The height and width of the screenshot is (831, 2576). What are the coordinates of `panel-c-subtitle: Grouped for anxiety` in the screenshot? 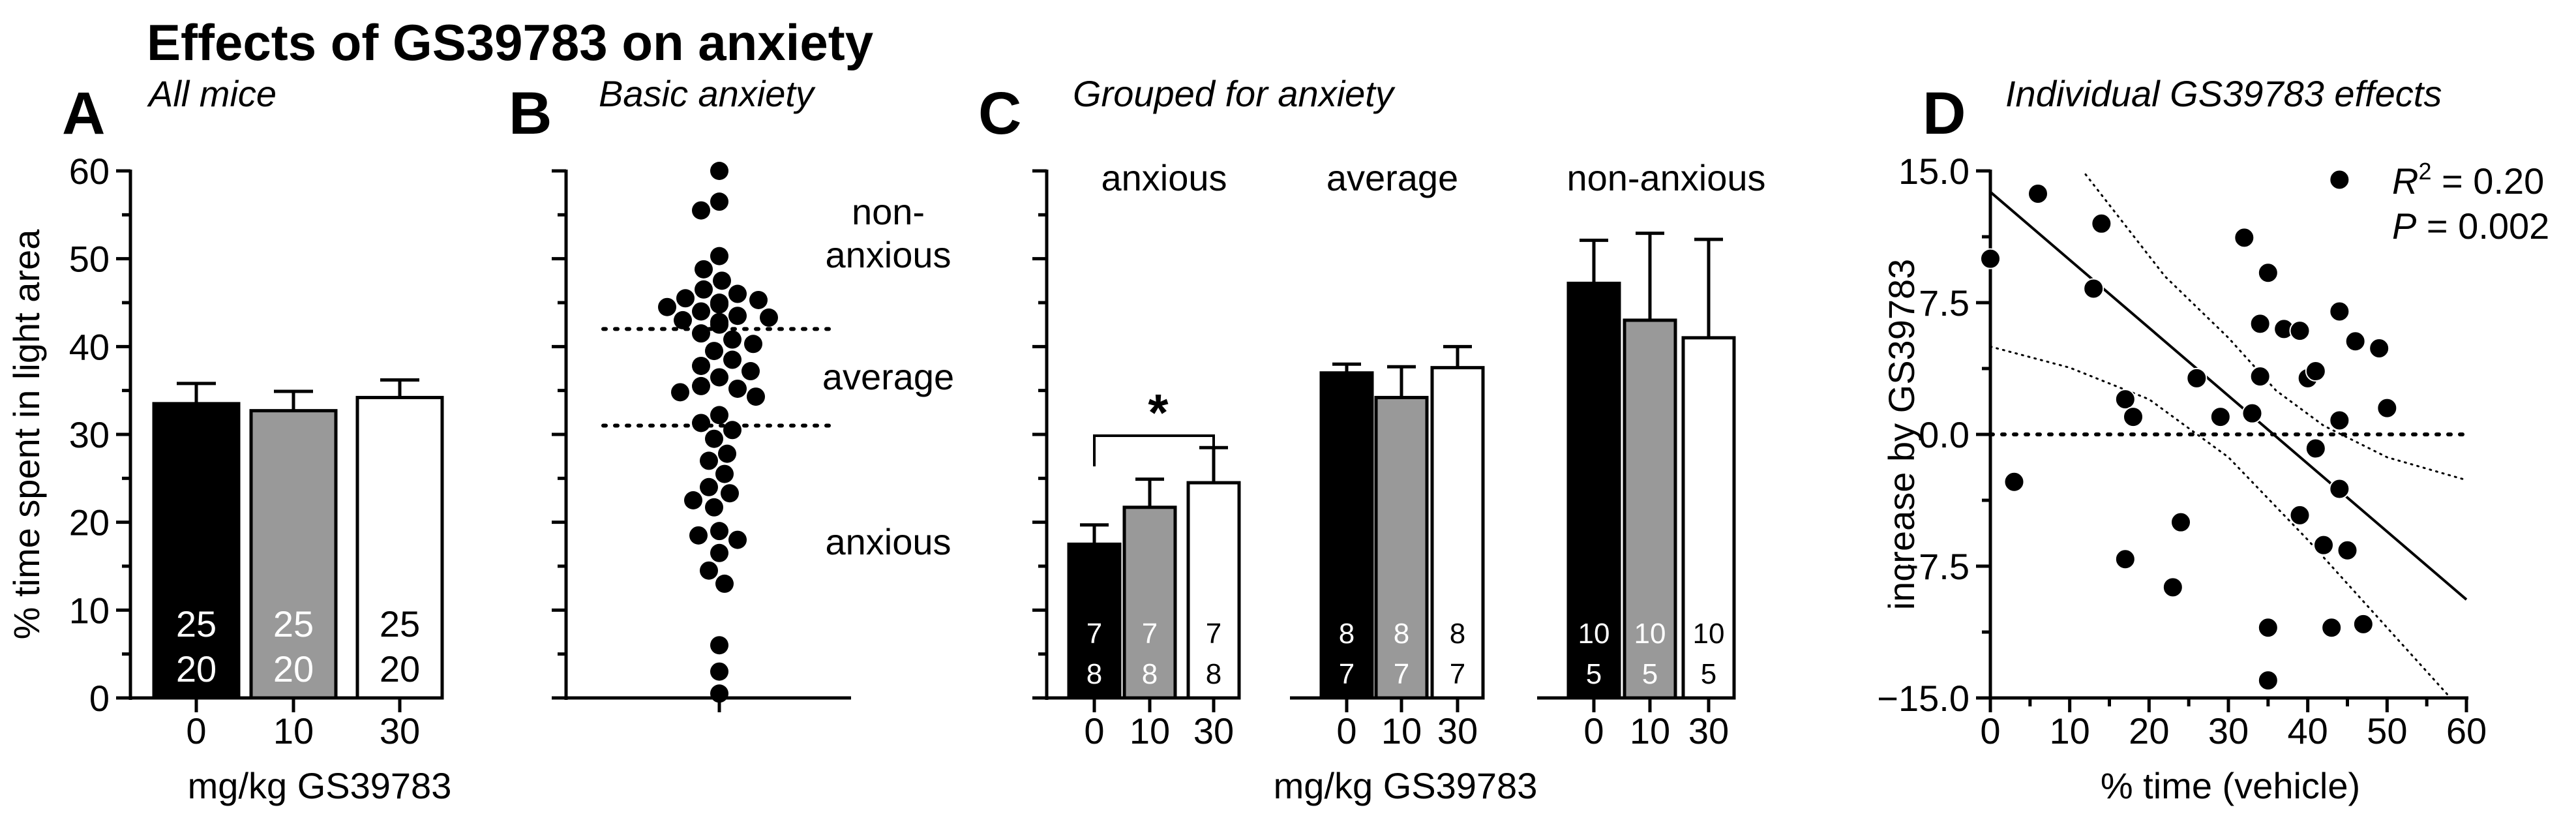 It's located at (1234, 93).